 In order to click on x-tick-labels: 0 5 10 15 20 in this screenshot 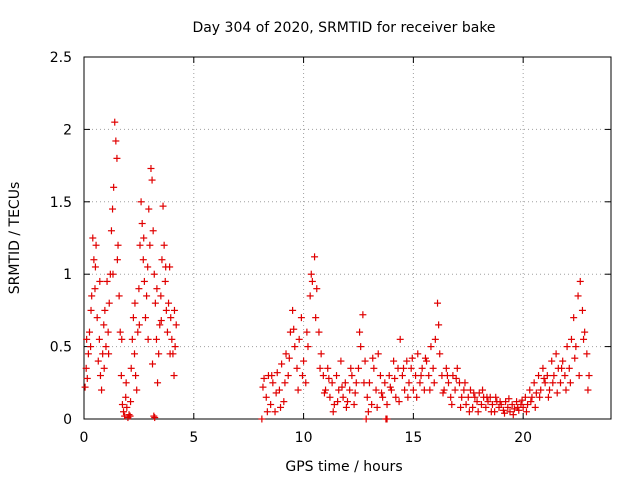, I will do `click(306, 438)`.